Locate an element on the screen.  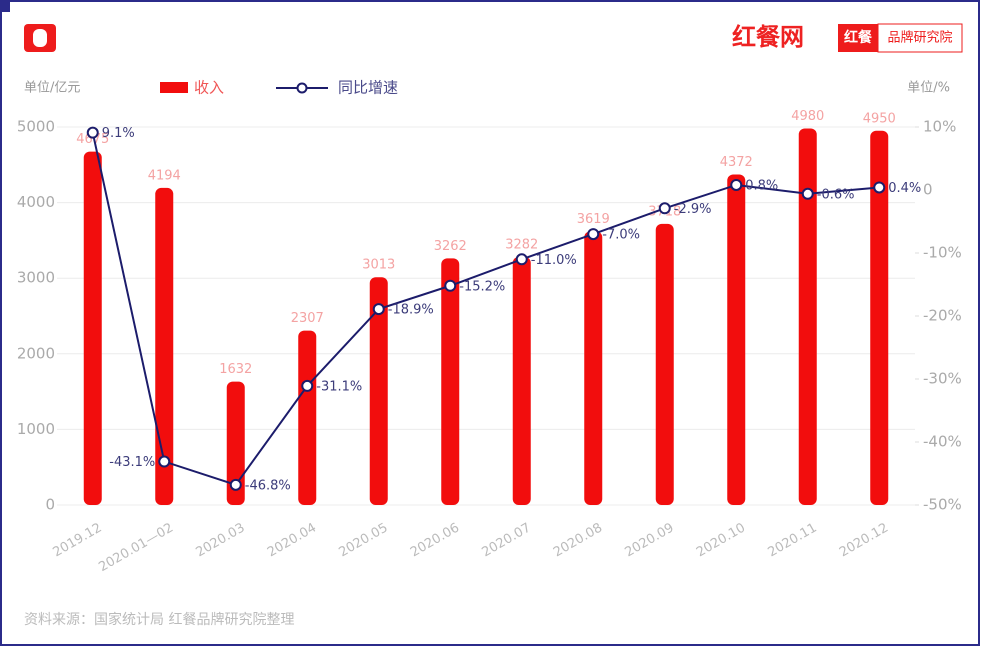
y2-tick-label: -20% is located at coordinates (942, 316).